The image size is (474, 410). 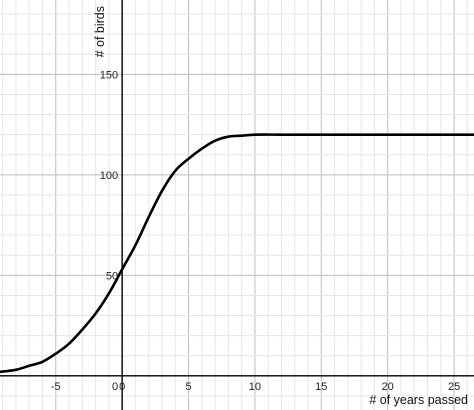 I want to click on origin-tick-label: 0, so click(x=115, y=387).